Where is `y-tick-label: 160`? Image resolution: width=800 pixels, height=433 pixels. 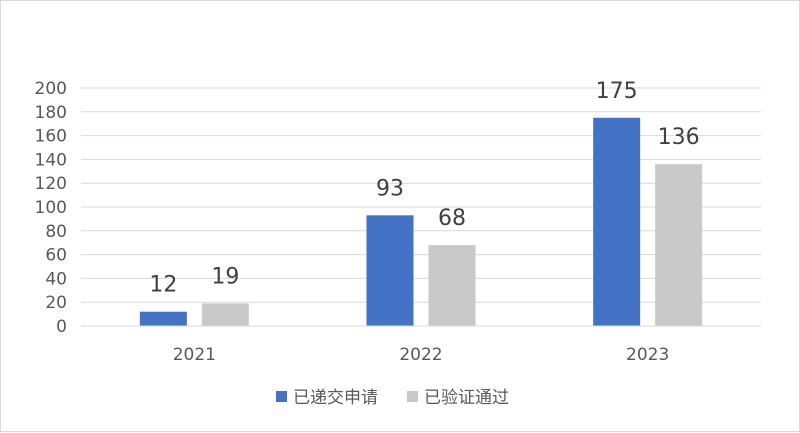
y-tick-label: 160 is located at coordinates (51, 137).